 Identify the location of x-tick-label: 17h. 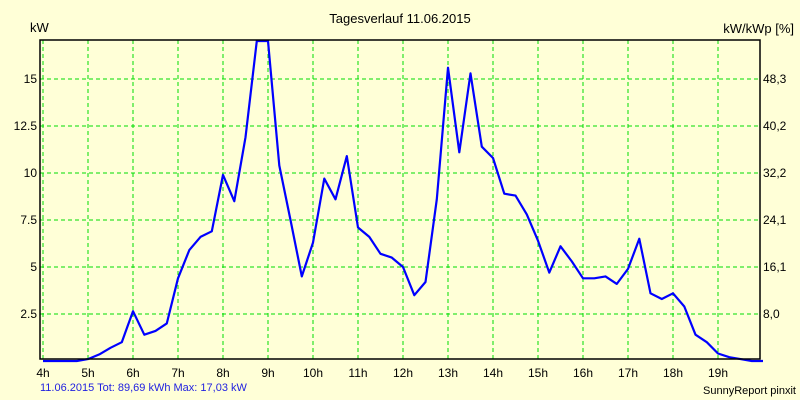
(628, 373).